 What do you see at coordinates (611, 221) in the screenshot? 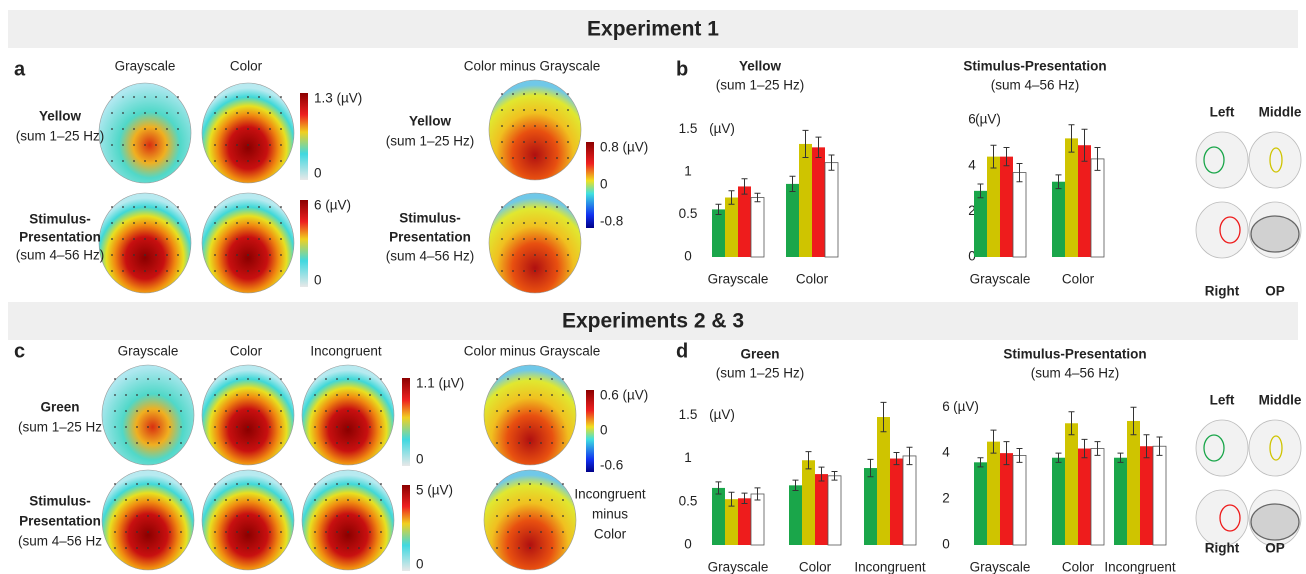
I see `colorbar-label: -0.8` at bounding box center [611, 221].